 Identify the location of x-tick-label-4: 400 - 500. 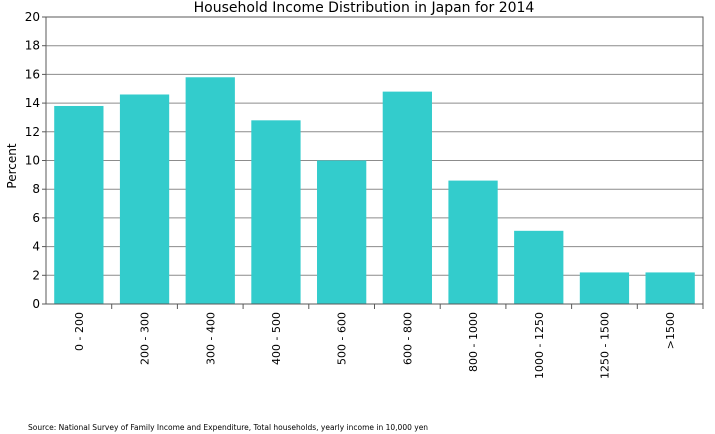
(276, 338).